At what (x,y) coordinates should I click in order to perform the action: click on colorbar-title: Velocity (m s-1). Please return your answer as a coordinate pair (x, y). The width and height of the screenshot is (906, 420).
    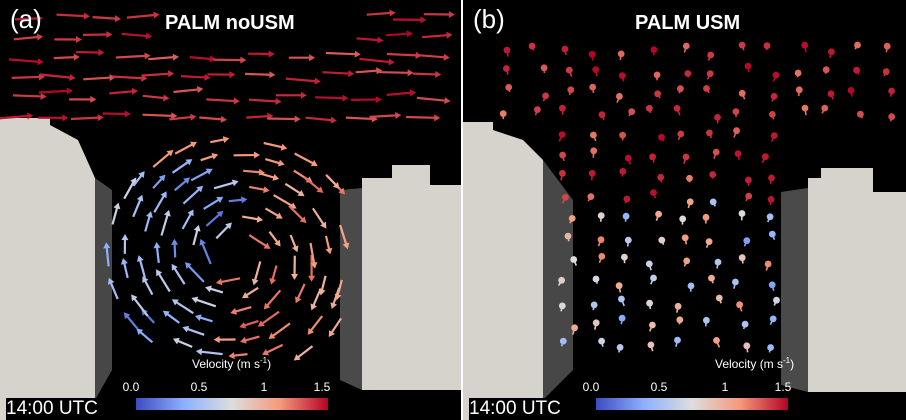
    Looking at the image, I should click on (232, 363).